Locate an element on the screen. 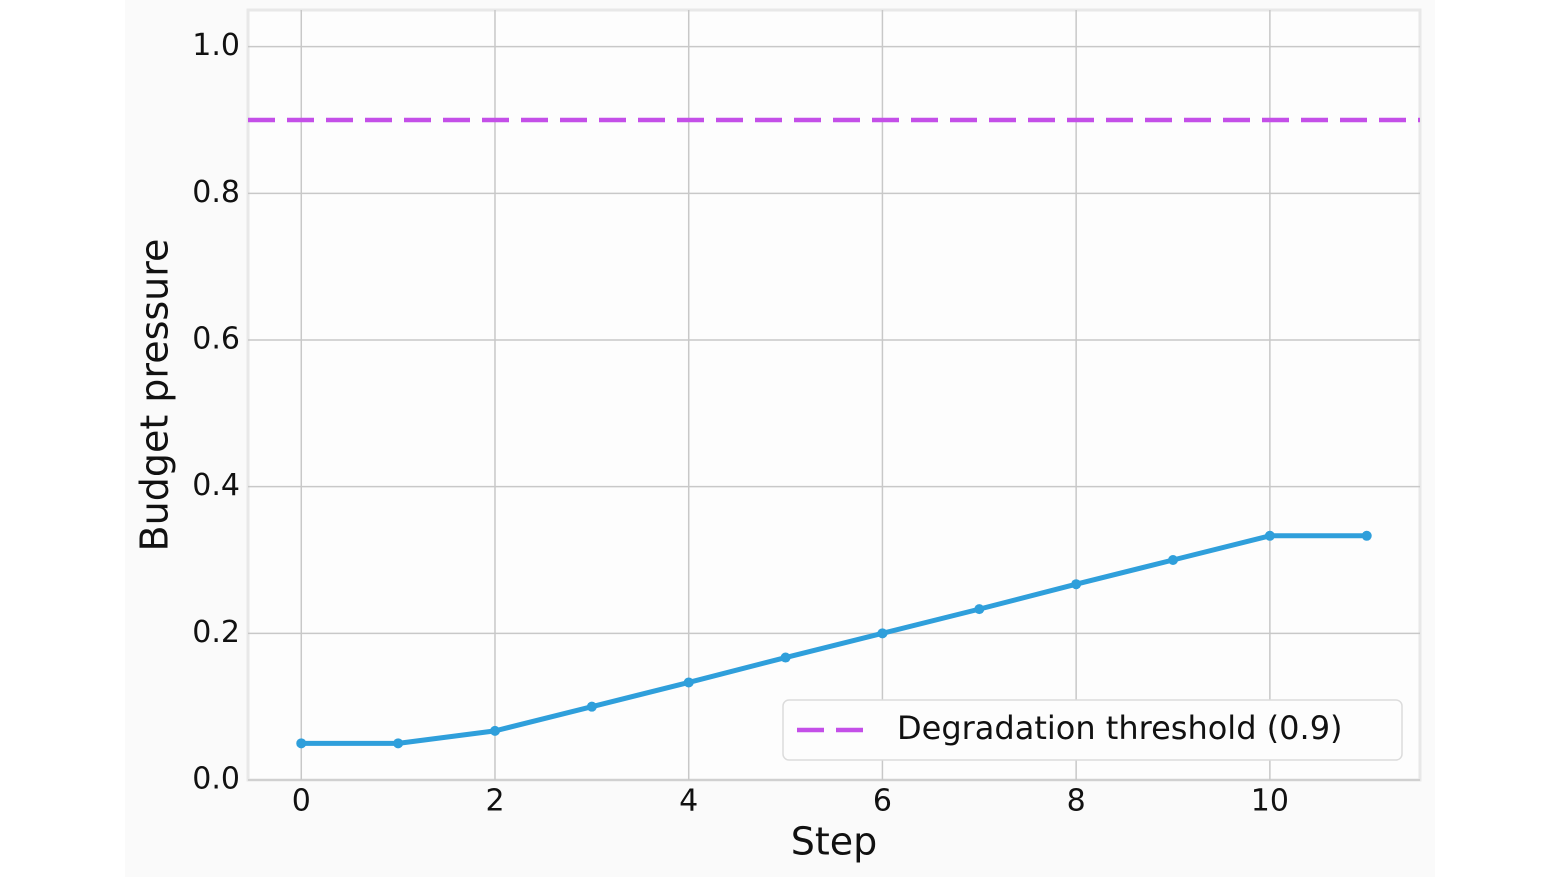 Image resolution: width=1560 pixels, height=877 pixels. x-tick-label: 8 is located at coordinates (1076, 801).